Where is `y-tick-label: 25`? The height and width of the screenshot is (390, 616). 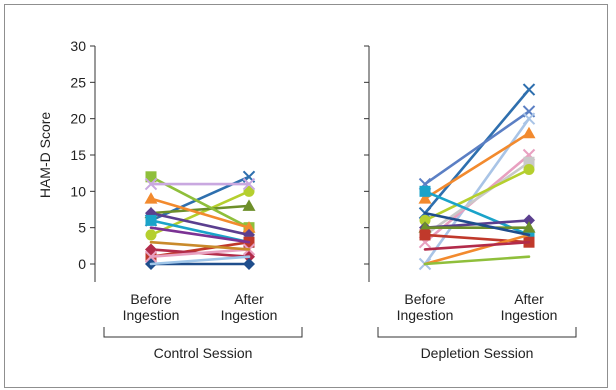 y-tick-label: 25 is located at coordinates (78, 82).